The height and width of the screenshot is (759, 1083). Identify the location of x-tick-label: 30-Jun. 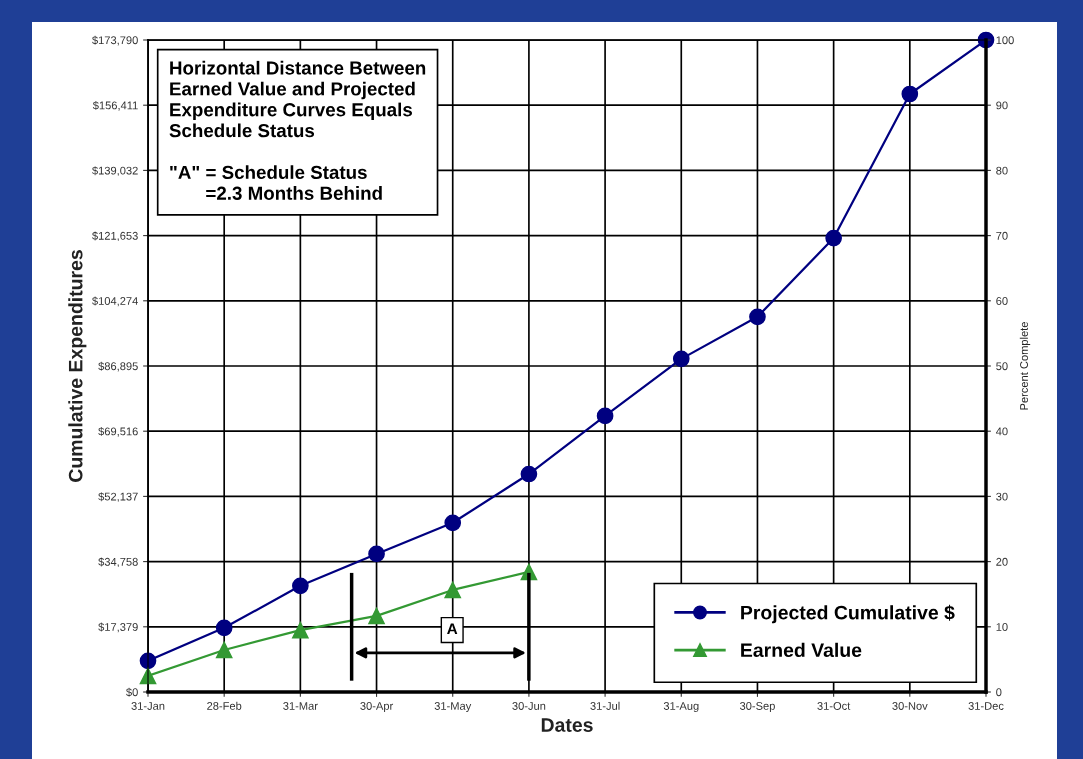
(529, 706).